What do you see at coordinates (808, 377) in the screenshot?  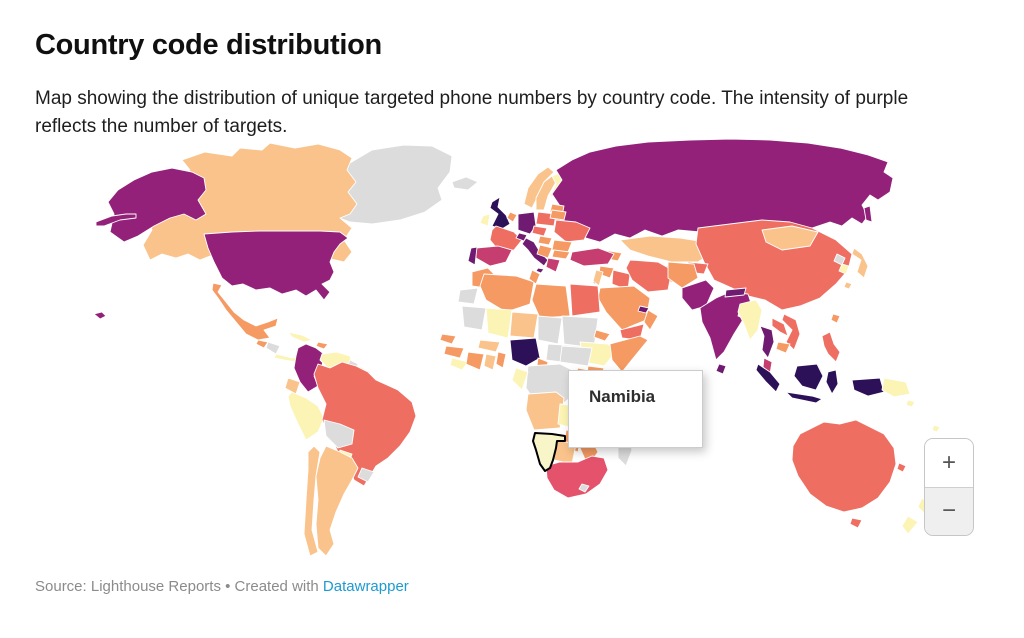 I see `country-indonesia-borneo` at bounding box center [808, 377].